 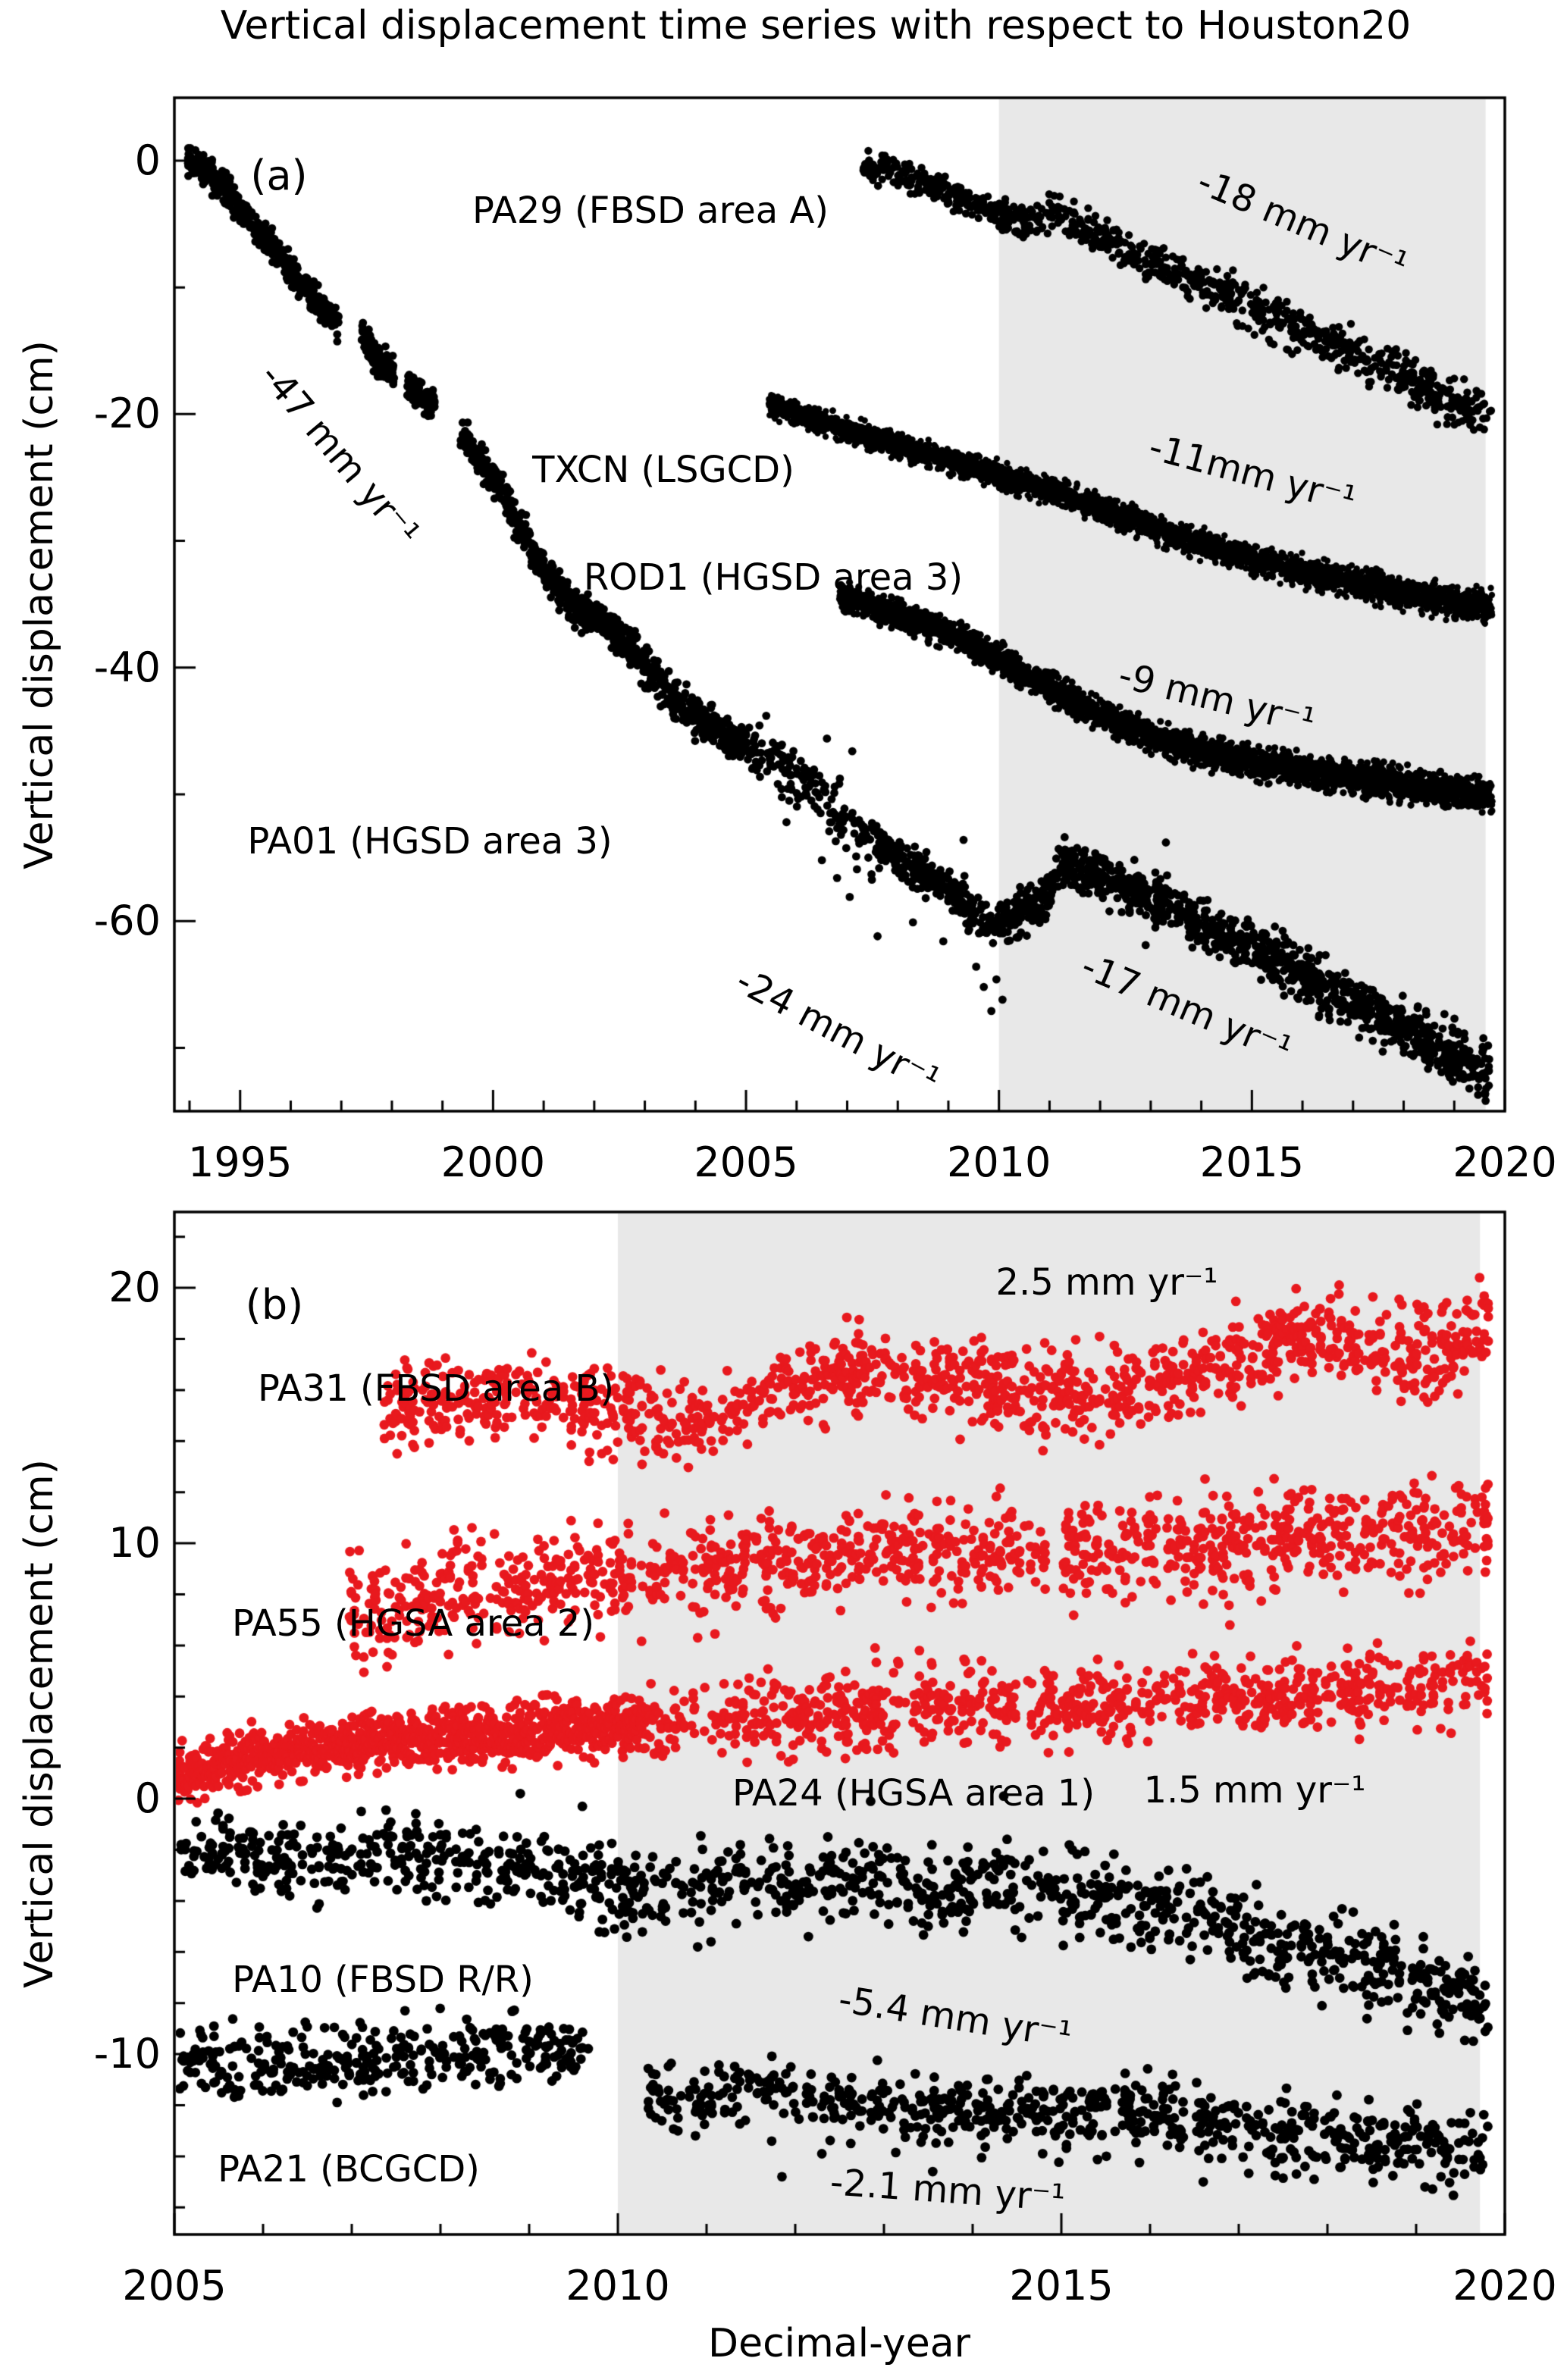 I want to click on y-tick-label--10: -10, so click(x=127, y=2054).